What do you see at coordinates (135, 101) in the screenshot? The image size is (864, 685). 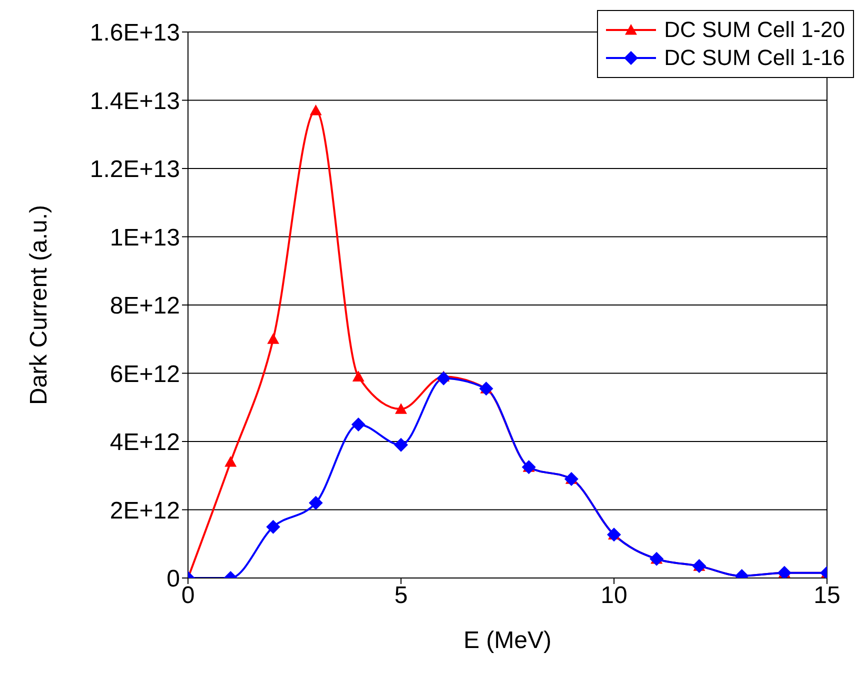 I see `y-tick-label: 1.4E+13` at bounding box center [135, 101].